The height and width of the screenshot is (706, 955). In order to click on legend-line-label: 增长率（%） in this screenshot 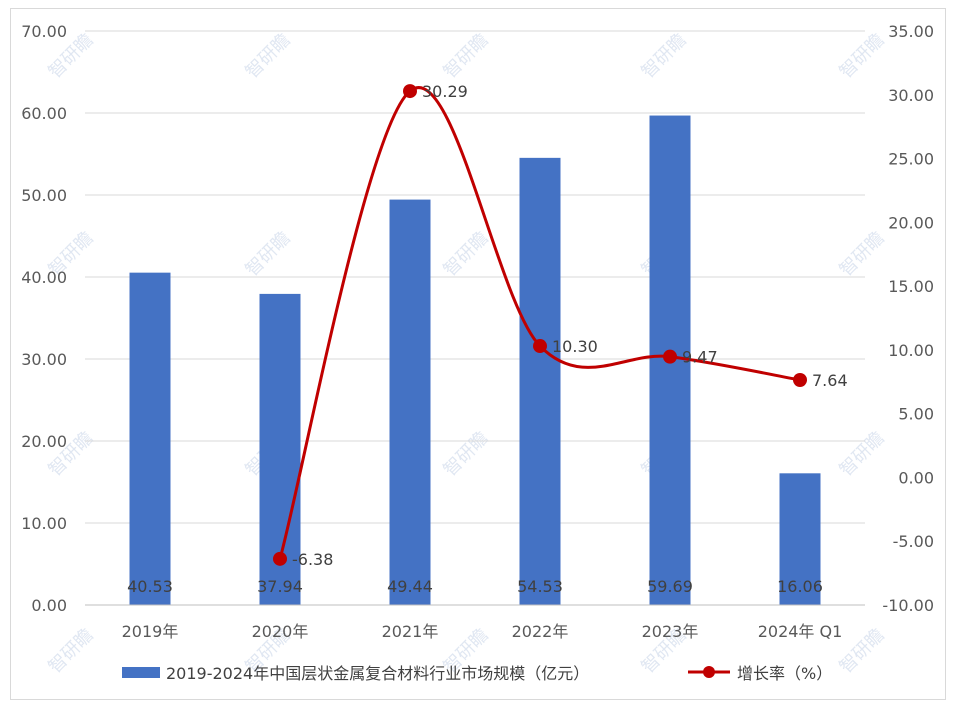, I will do `click(784, 673)`.